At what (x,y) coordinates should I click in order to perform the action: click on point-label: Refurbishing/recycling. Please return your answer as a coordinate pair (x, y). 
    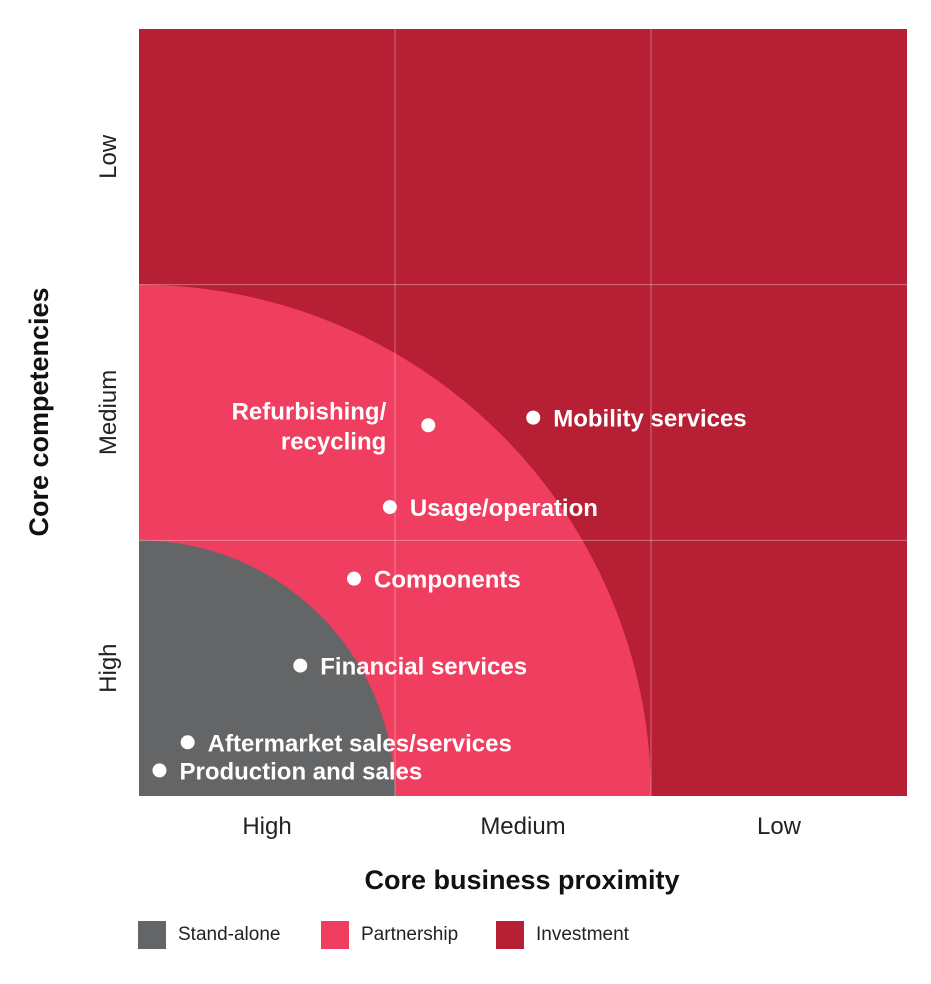
    Looking at the image, I should click on (309, 426).